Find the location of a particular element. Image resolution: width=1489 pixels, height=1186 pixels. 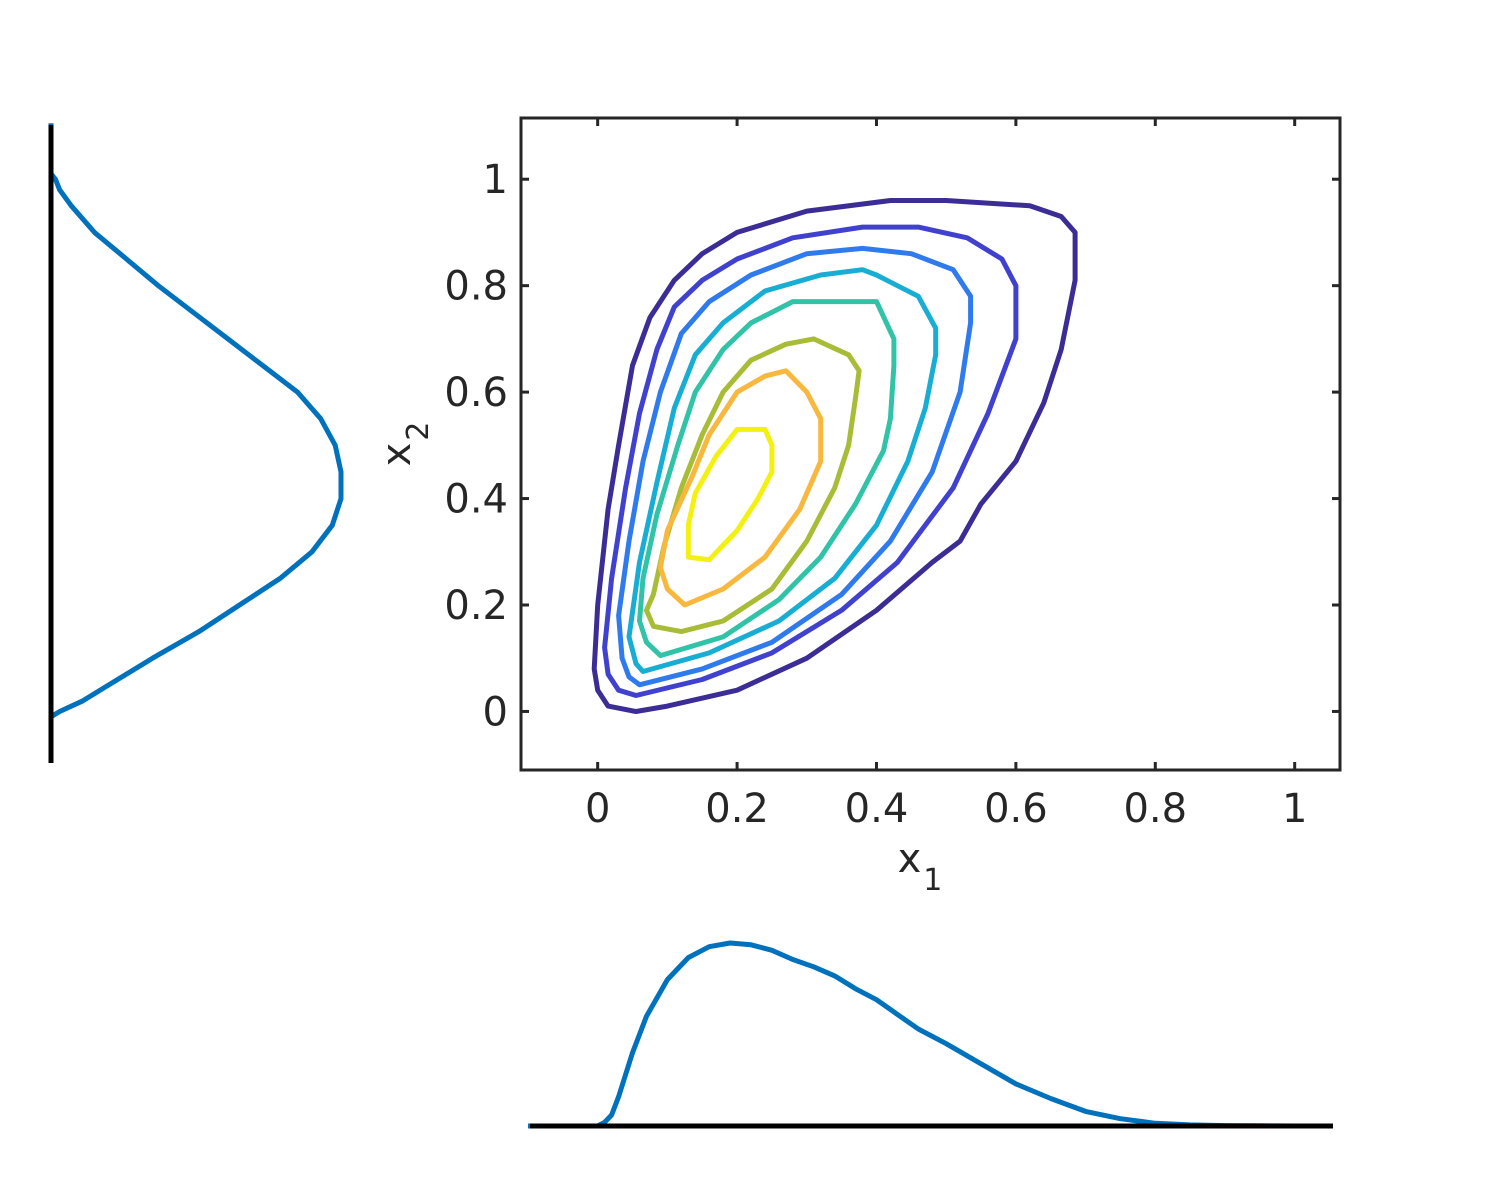

x2-marginal-density-plot is located at coordinates (196, 443).